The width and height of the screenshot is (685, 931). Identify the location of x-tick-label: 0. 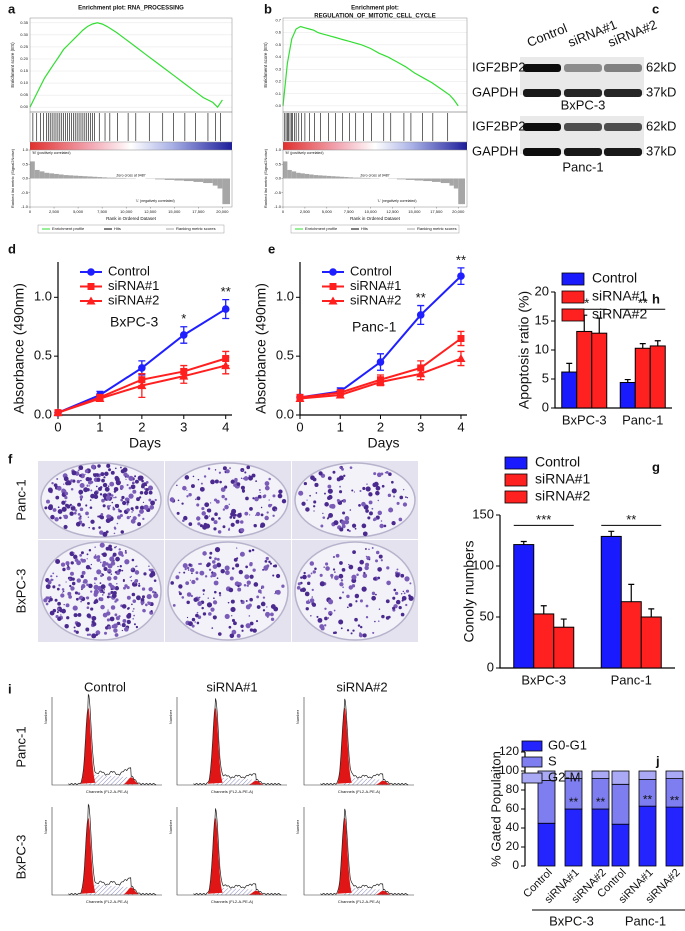
(30, 211).